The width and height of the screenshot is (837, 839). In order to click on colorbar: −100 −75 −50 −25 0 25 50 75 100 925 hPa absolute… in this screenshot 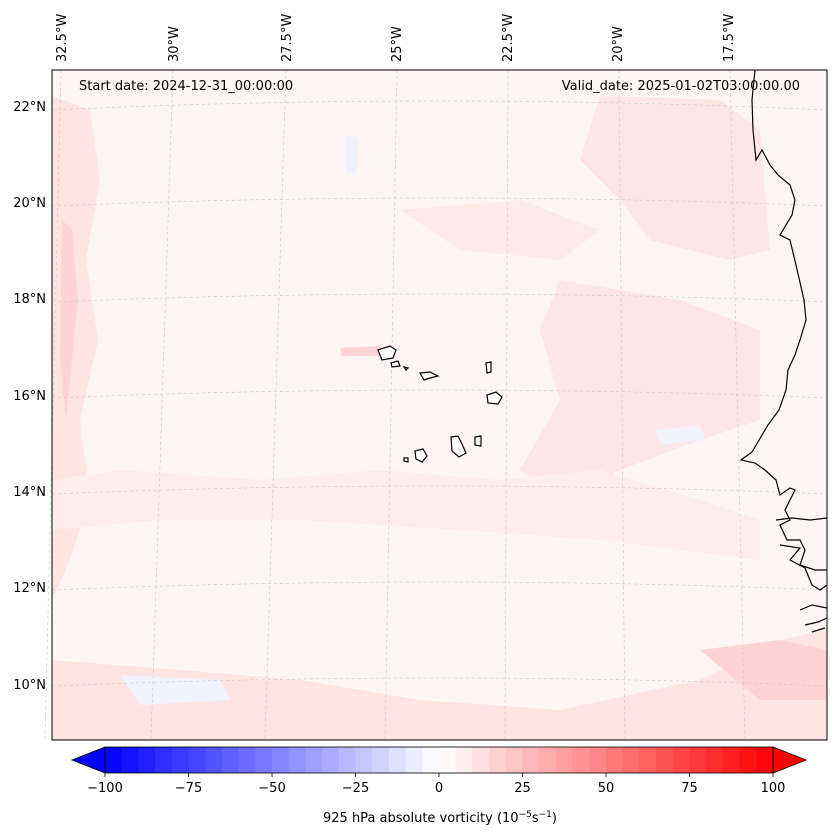, I will do `click(439, 786)`.